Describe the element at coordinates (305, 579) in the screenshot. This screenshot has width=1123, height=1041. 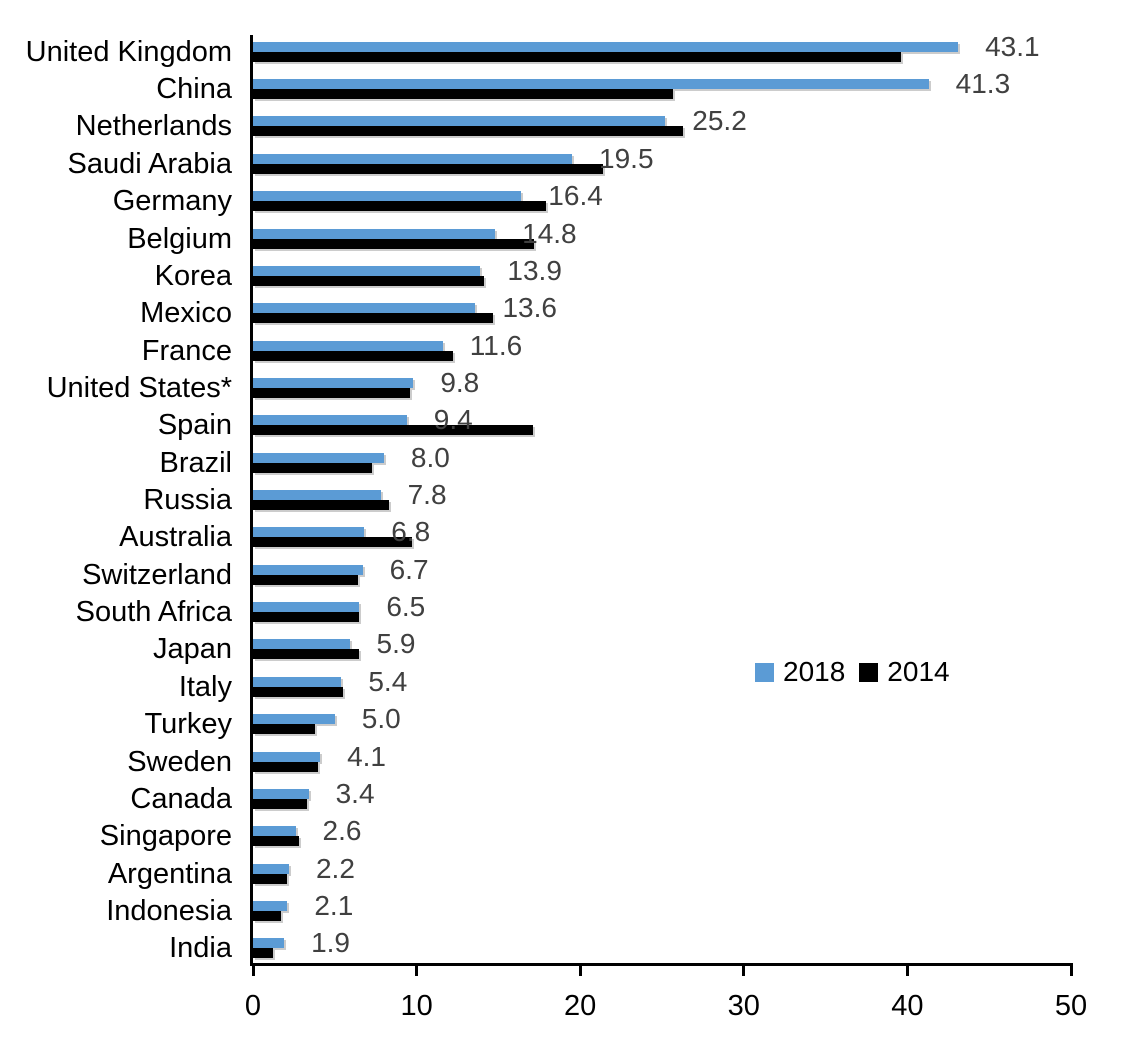
I see `bar-2014-switzerland` at that location.